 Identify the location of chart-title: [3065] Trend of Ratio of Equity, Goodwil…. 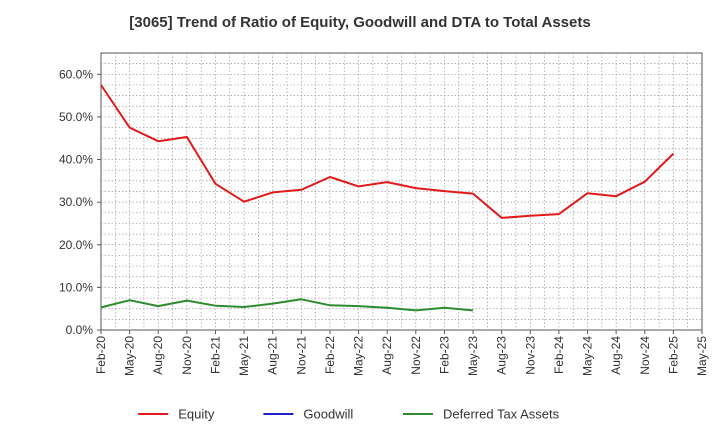
(360, 22).